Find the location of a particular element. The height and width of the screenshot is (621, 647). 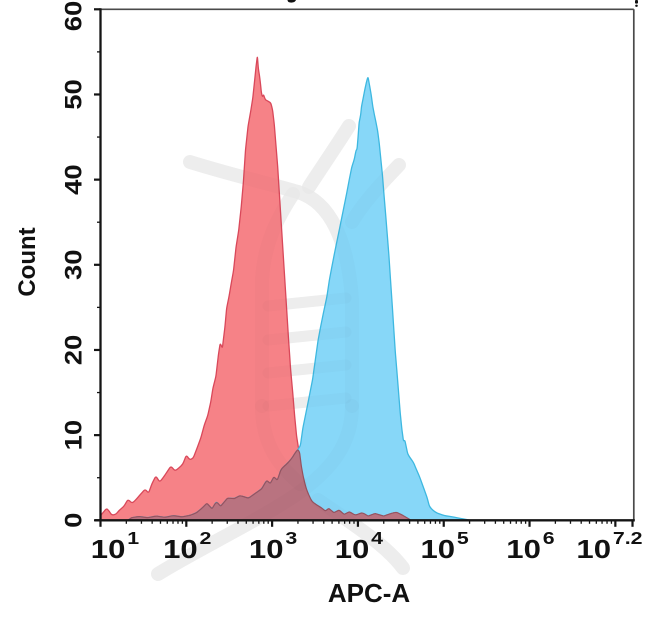

x-tick-label: 10 1 is located at coordinates (115, 547).